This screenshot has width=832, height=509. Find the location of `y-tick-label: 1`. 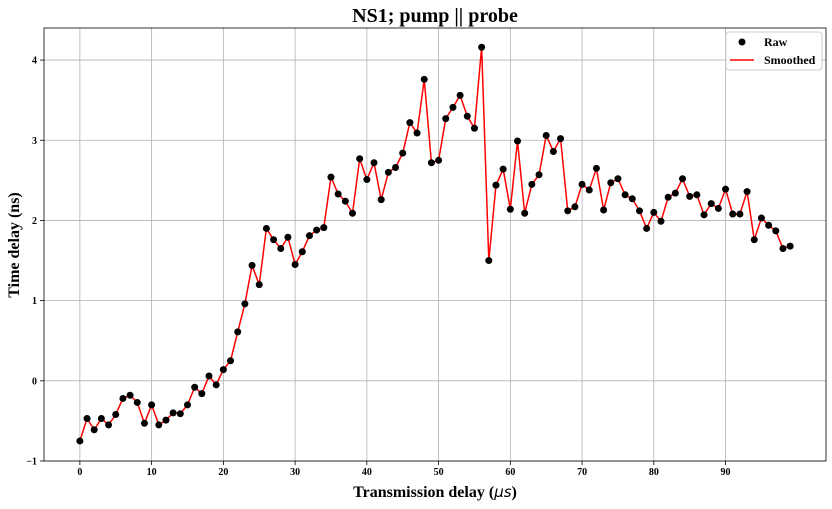

y-tick-label: 1 is located at coordinates (34, 301).